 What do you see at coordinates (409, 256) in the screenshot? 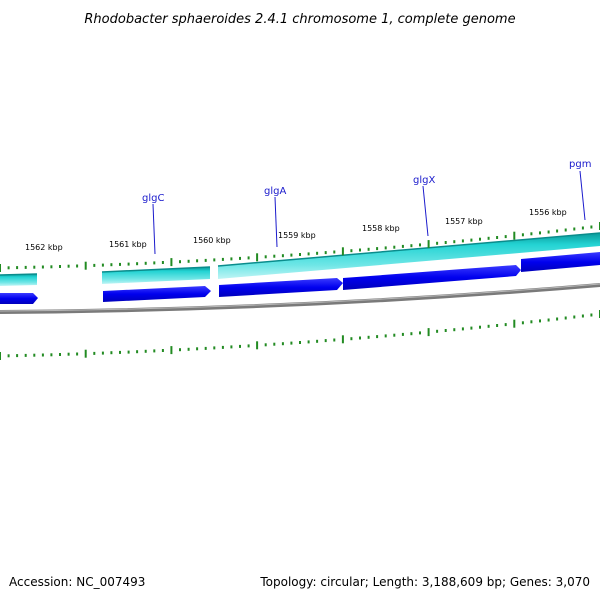
I see `gene-block` at bounding box center [409, 256].